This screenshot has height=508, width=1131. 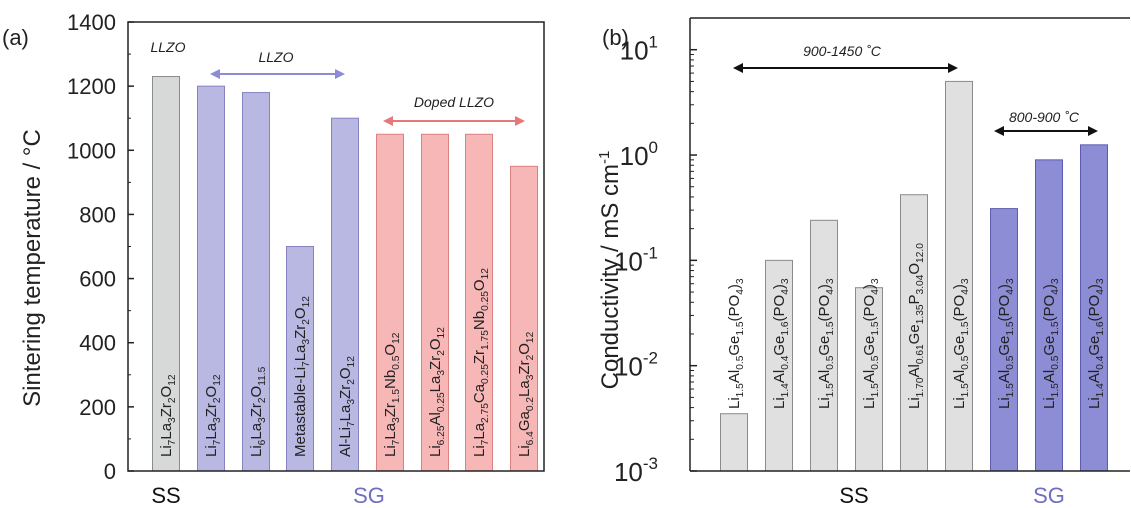 What do you see at coordinates (636, 259) in the screenshot?
I see `panel-b-ytick-label-2: 10⁻¹` at bounding box center [636, 259].